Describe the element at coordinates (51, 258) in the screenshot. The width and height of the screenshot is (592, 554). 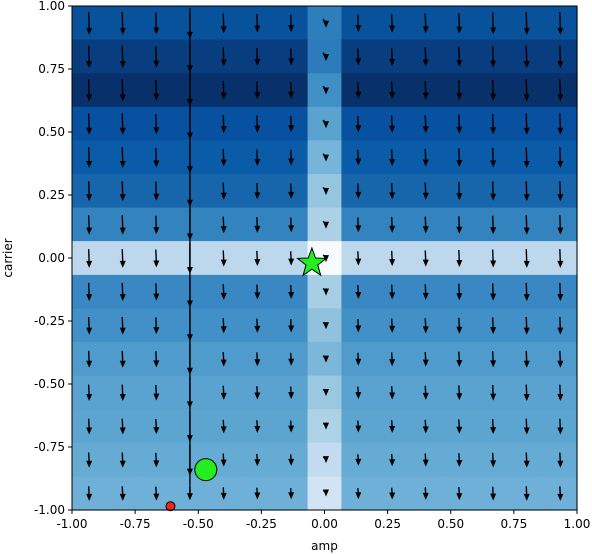
I see `y-tick-label: 0.00` at that location.